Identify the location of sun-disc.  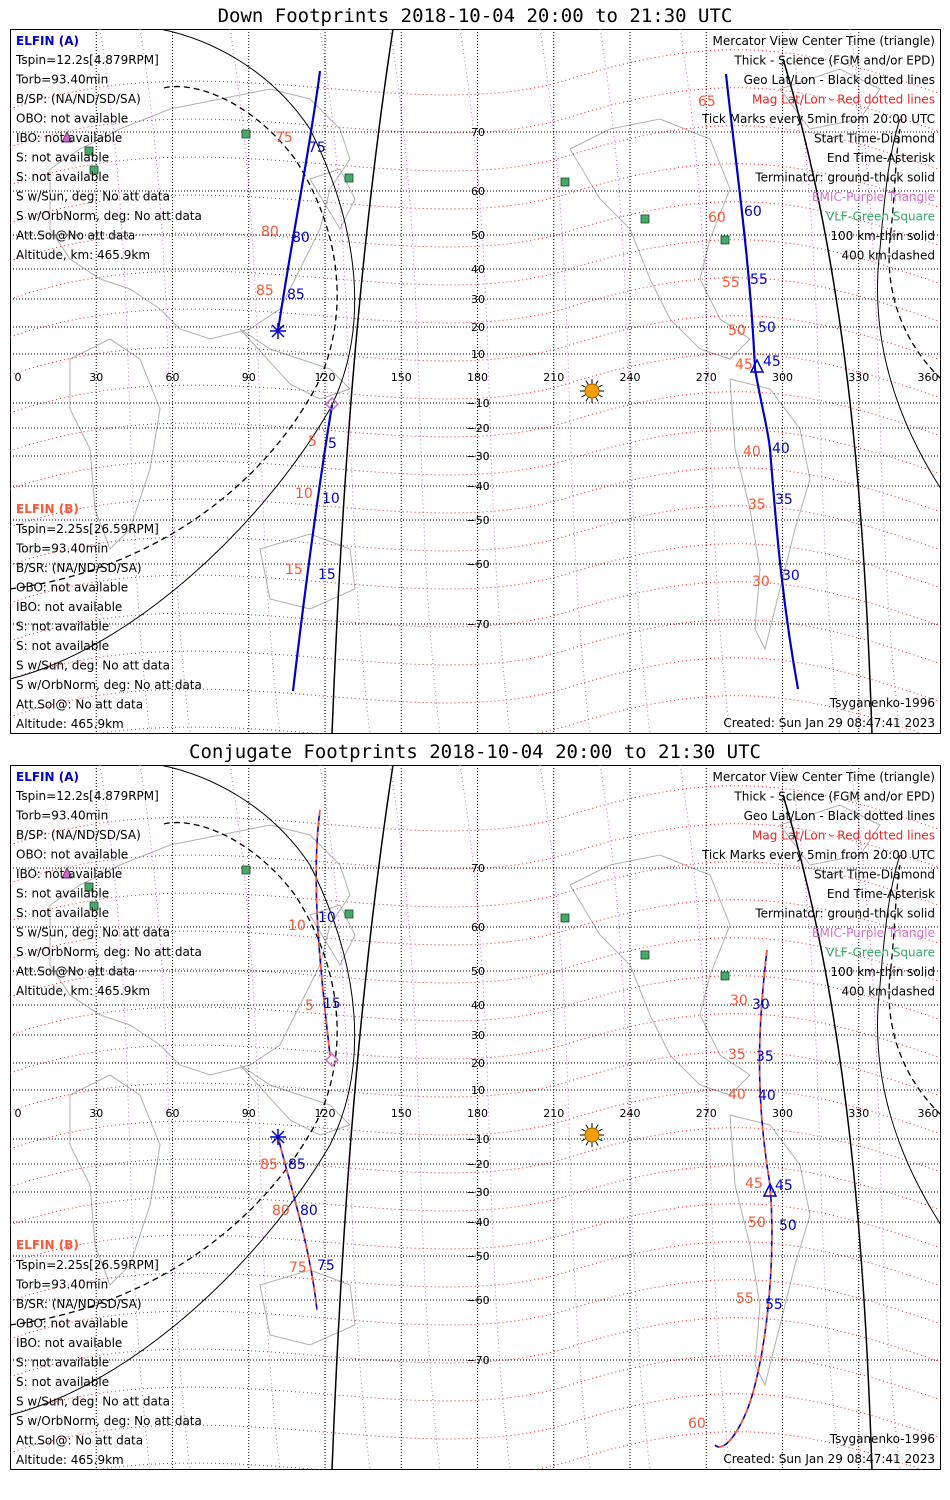
(592, 391).